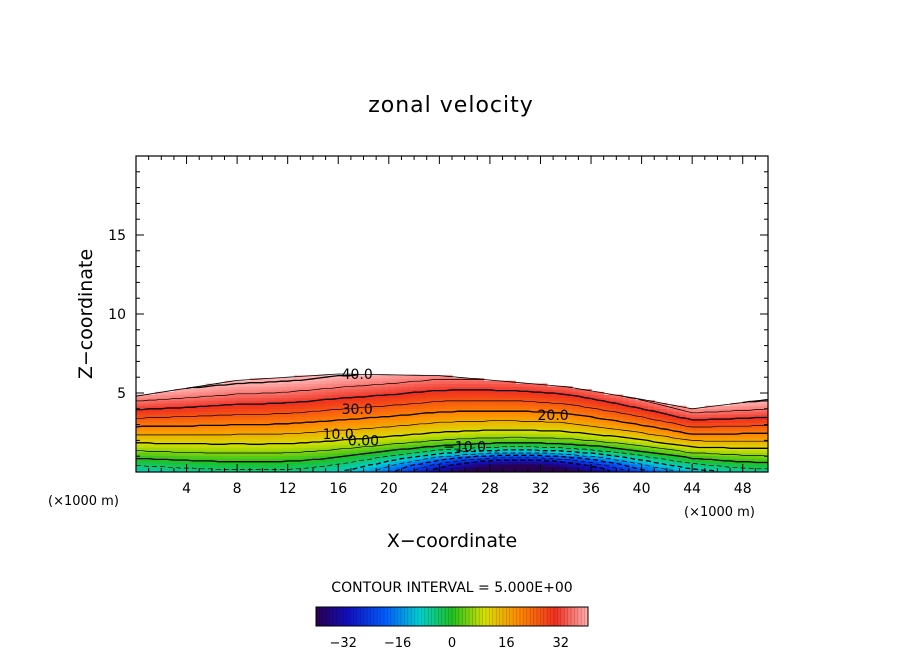  What do you see at coordinates (357, 375) in the screenshot?
I see `contour-label: 40.0` at bounding box center [357, 375].